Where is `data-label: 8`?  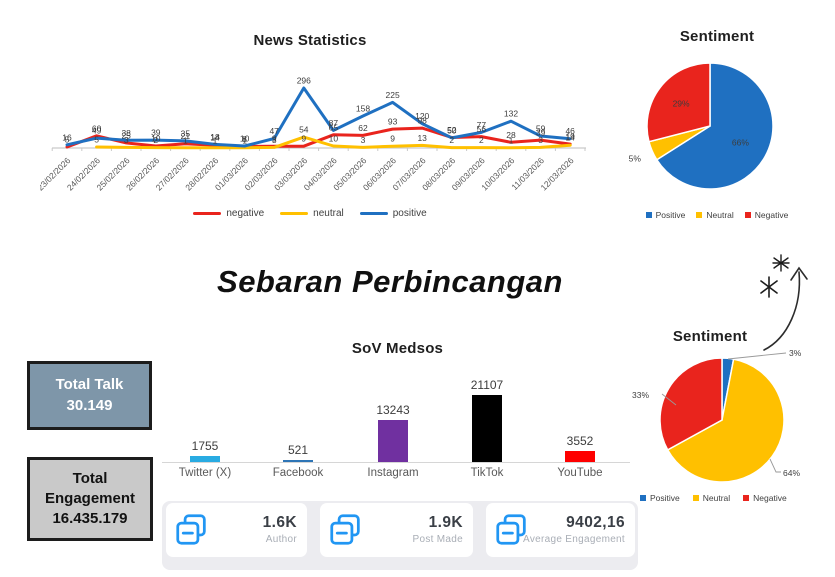 data-label: 8 is located at coordinates (244, 139).